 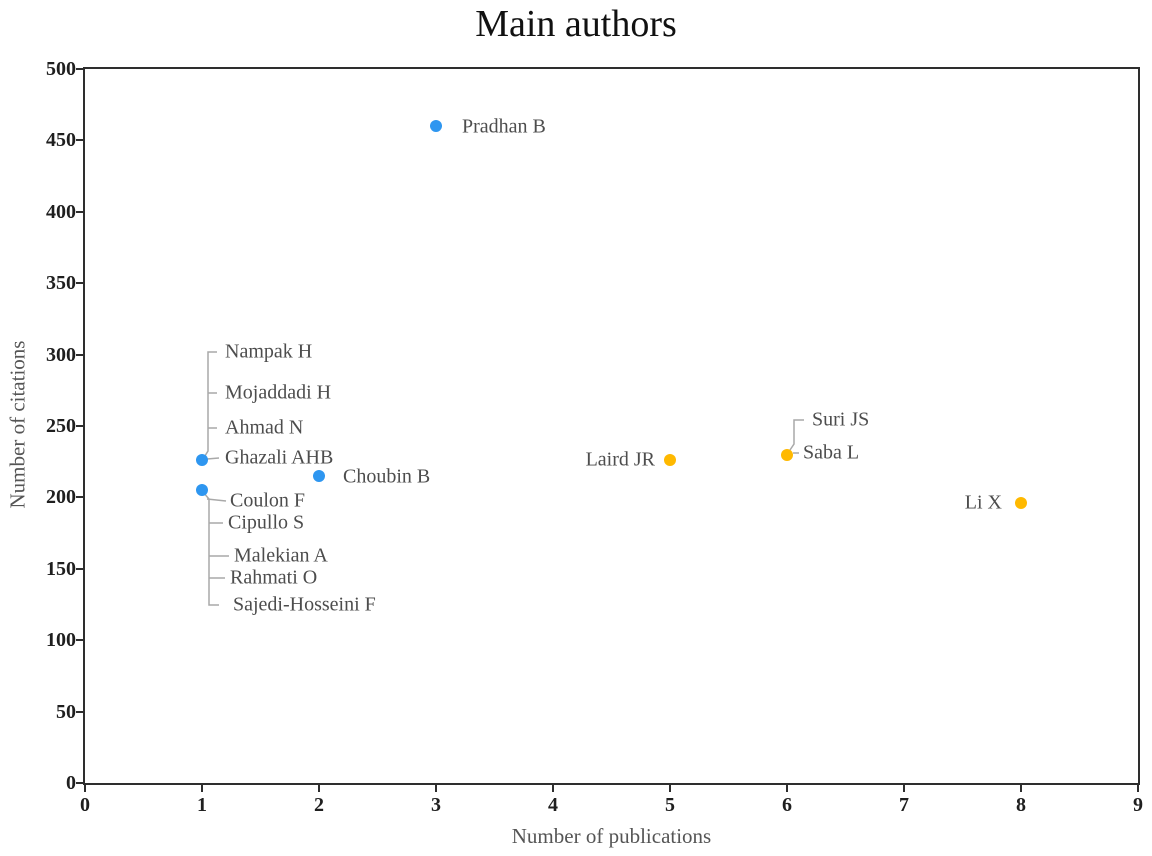 What do you see at coordinates (387, 476) in the screenshot?
I see `point-label-choubin-b: Choubin B` at bounding box center [387, 476].